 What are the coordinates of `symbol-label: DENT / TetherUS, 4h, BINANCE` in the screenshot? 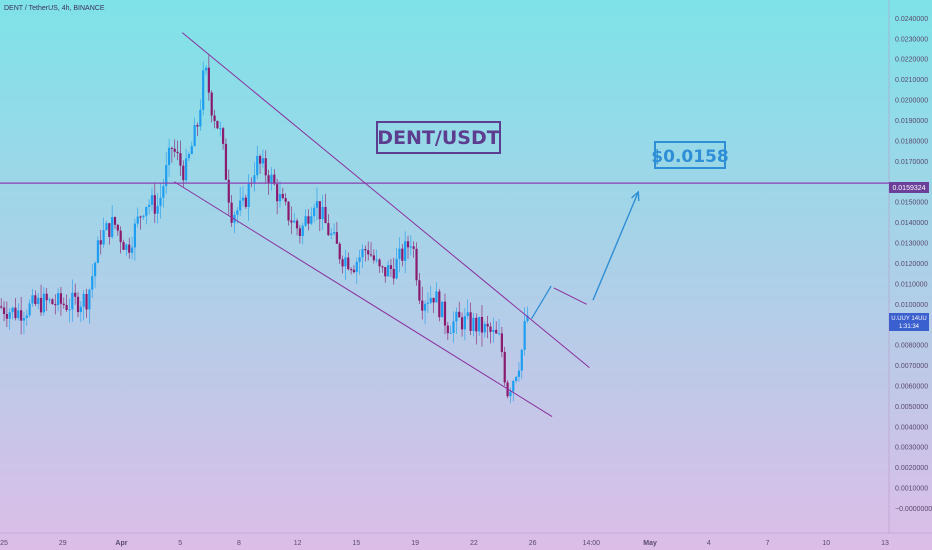 It's located at (54, 8).